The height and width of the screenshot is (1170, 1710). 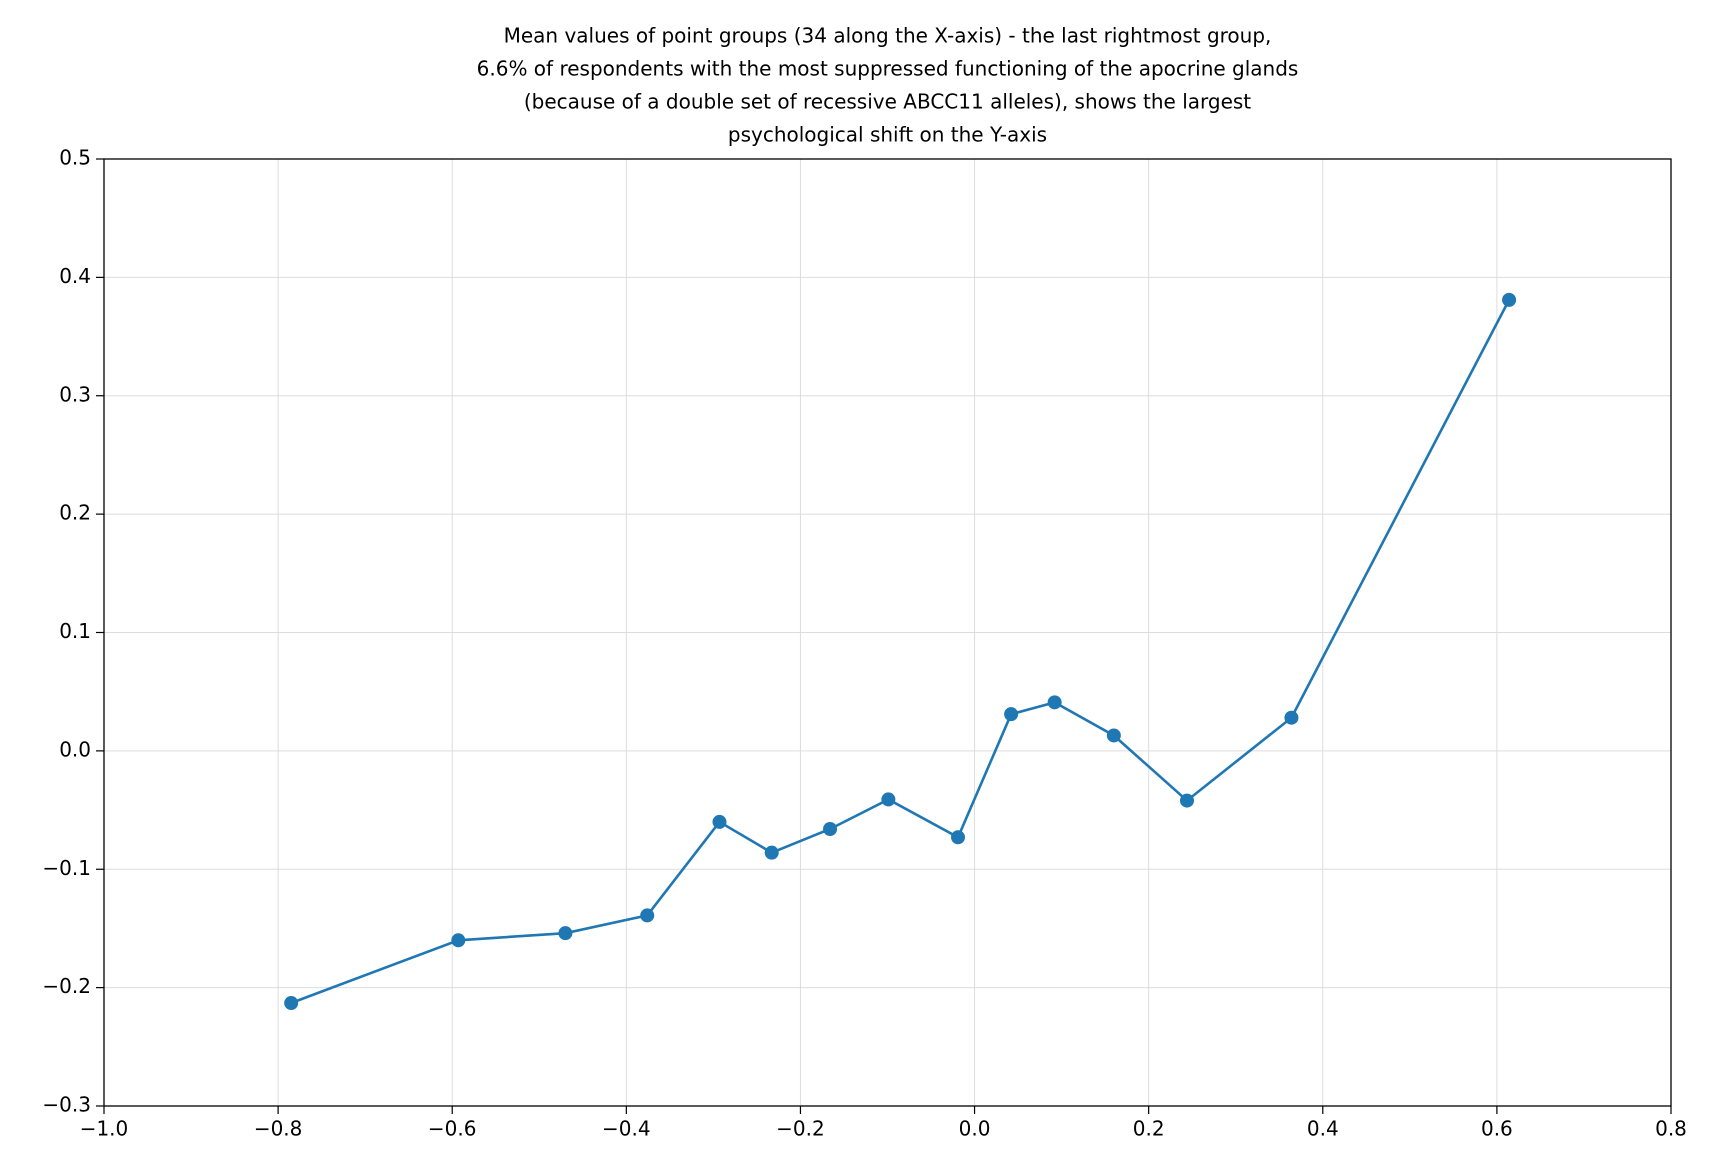 What do you see at coordinates (626, 1129) in the screenshot?
I see `x-tick-label: −0.4` at bounding box center [626, 1129].